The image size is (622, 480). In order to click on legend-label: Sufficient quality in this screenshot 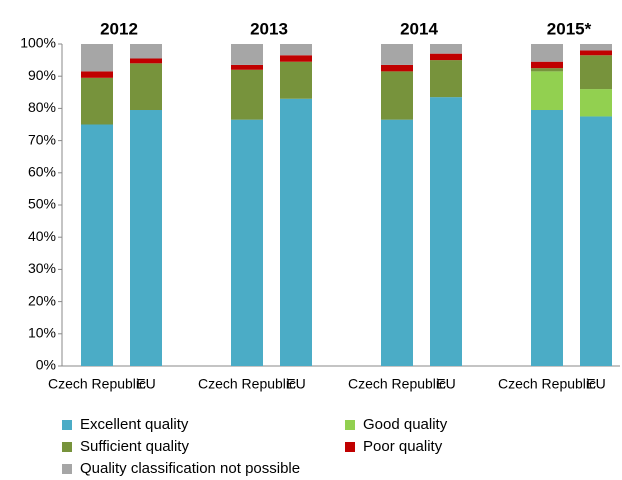, I will do `click(134, 446)`.